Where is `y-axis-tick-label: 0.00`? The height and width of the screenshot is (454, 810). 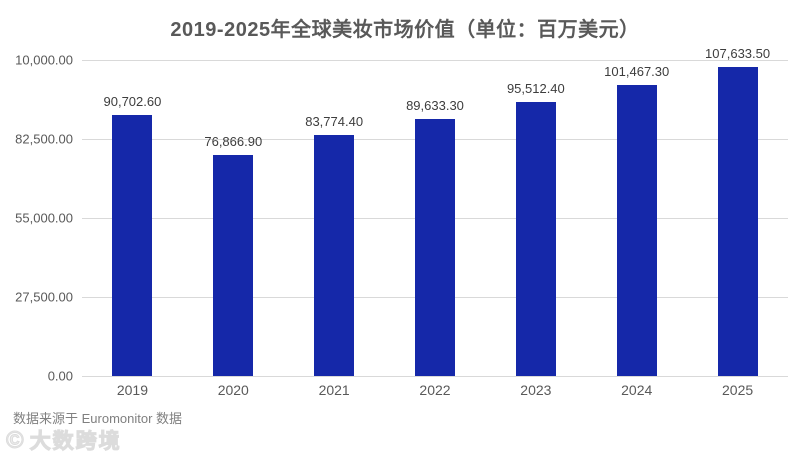
y-axis-tick-label: 0.00 is located at coordinates (60, 376).